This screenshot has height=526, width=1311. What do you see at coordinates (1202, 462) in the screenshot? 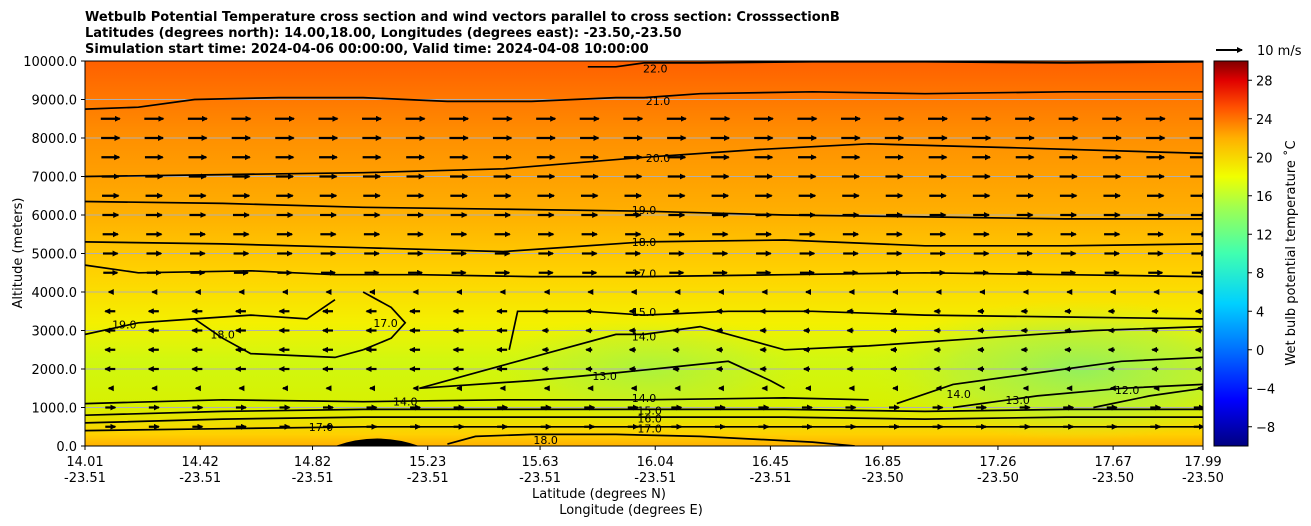
I see `x-tick-lat: 17.99` at bounding box center [1202, 462].